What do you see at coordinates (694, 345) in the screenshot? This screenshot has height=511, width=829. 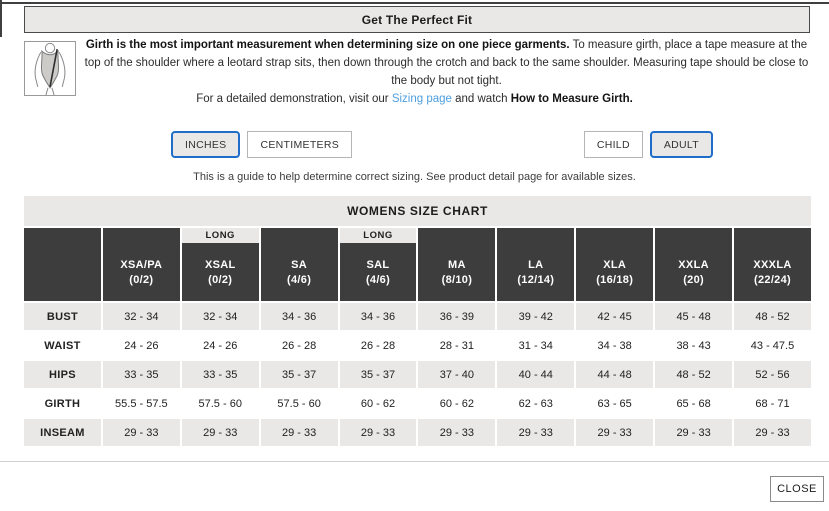 I see `measurement-cell: 38 - 43` at bounding box center [694, 345].